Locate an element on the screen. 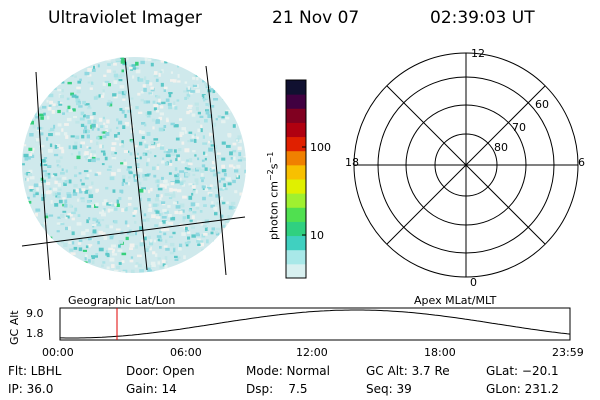  timeline-right-title: Apex MLat/MLT is located at coordinates (455, 300).